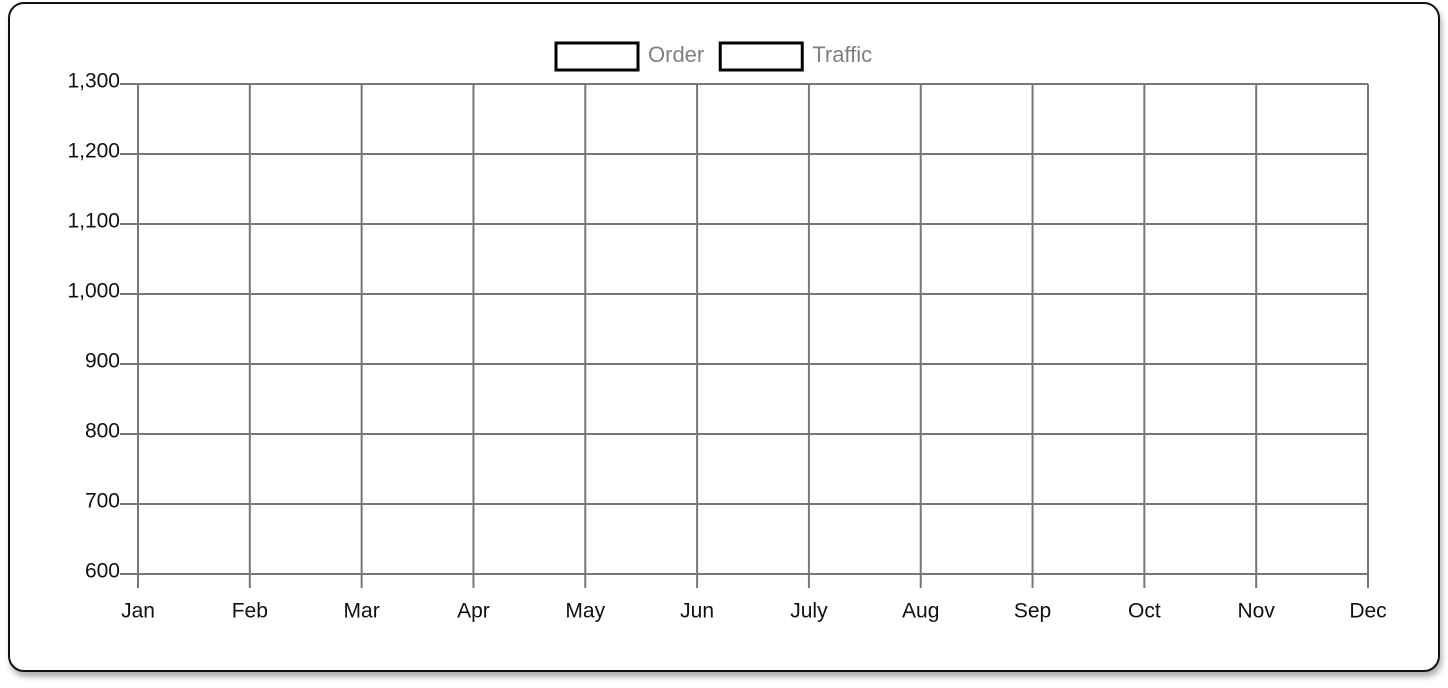 The height and width of the screenshot is (688, 1448). What do you see at coordinates (93, 221) in the screenshot?
I see `y-tick-label: 1,100` at bounding box center [93, 221].